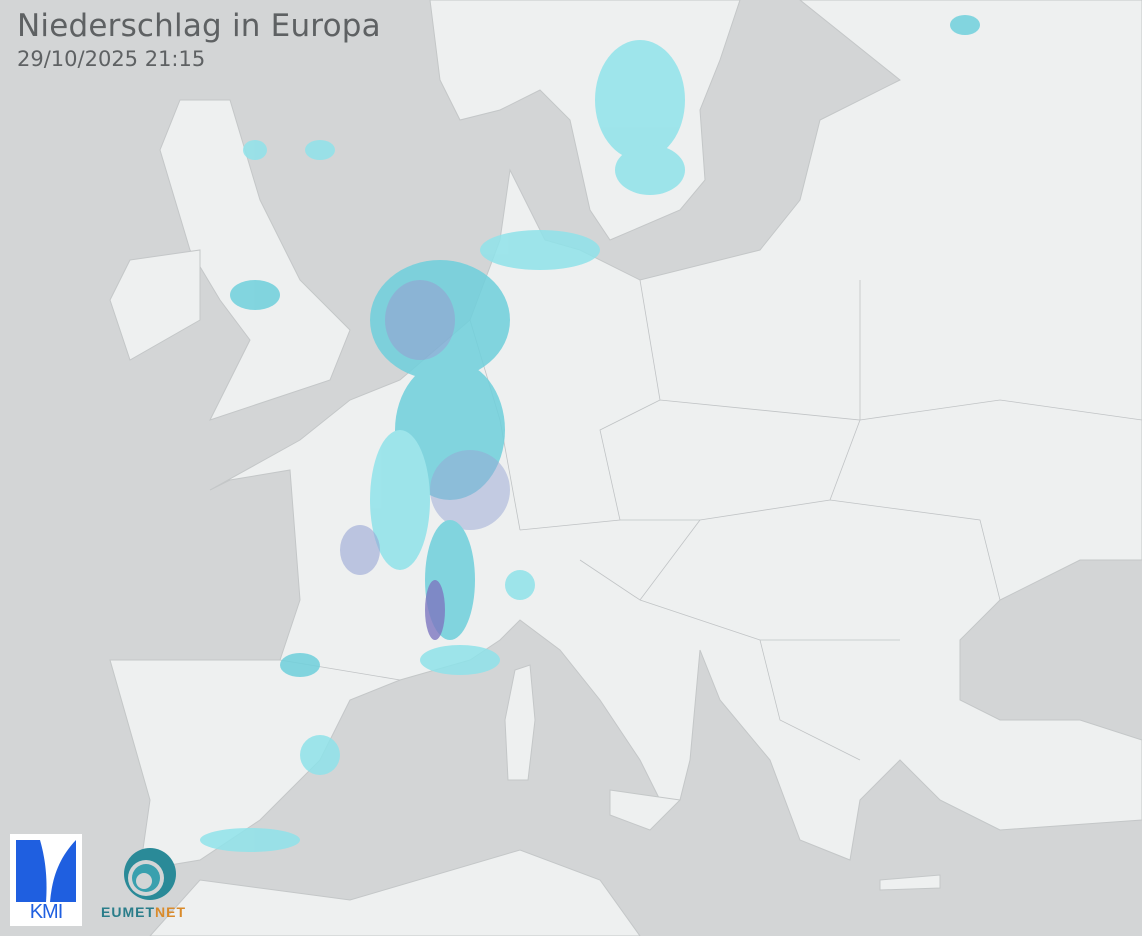  What do you see at coordinates (150, 874) in the screenshot?
I see `eumetnet-logo-icon` at bounding box center [150, 874].